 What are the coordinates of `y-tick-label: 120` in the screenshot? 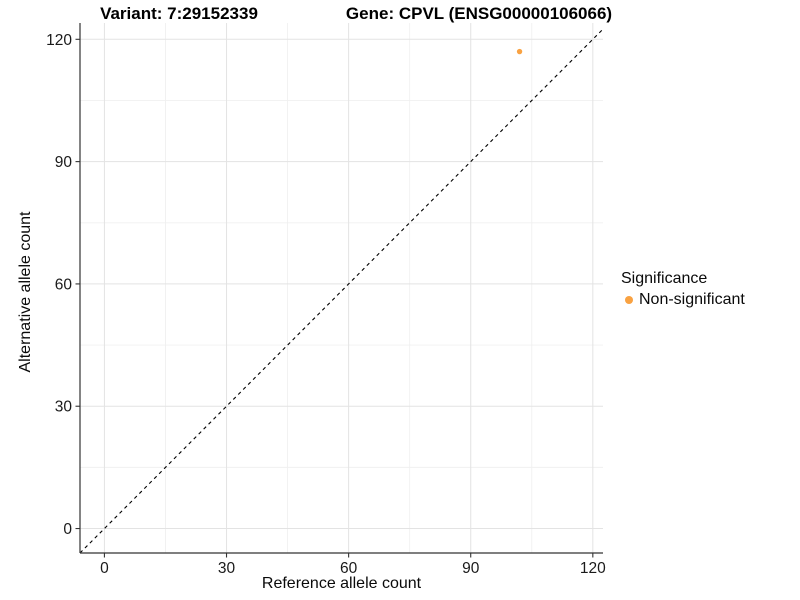 It's located at (59, 40).